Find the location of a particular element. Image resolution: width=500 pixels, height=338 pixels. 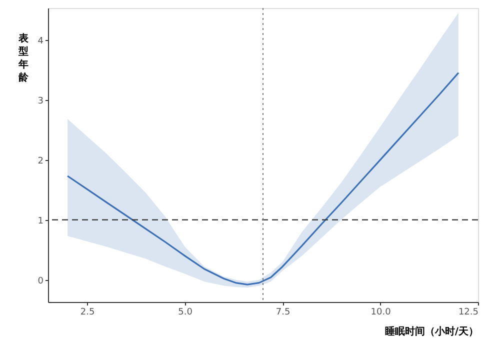

y-tick-label: 0 is located at coordinates (41, 281).